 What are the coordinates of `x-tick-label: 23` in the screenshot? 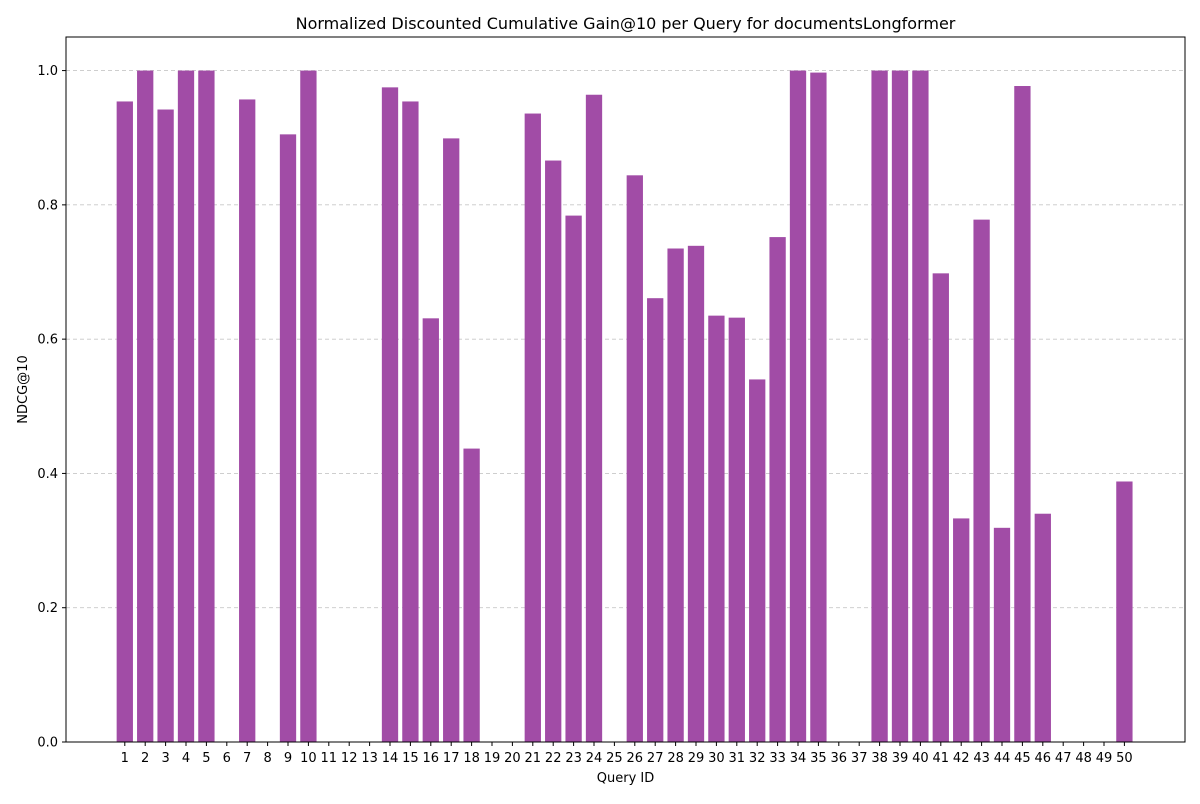 It's located at (573, 758).